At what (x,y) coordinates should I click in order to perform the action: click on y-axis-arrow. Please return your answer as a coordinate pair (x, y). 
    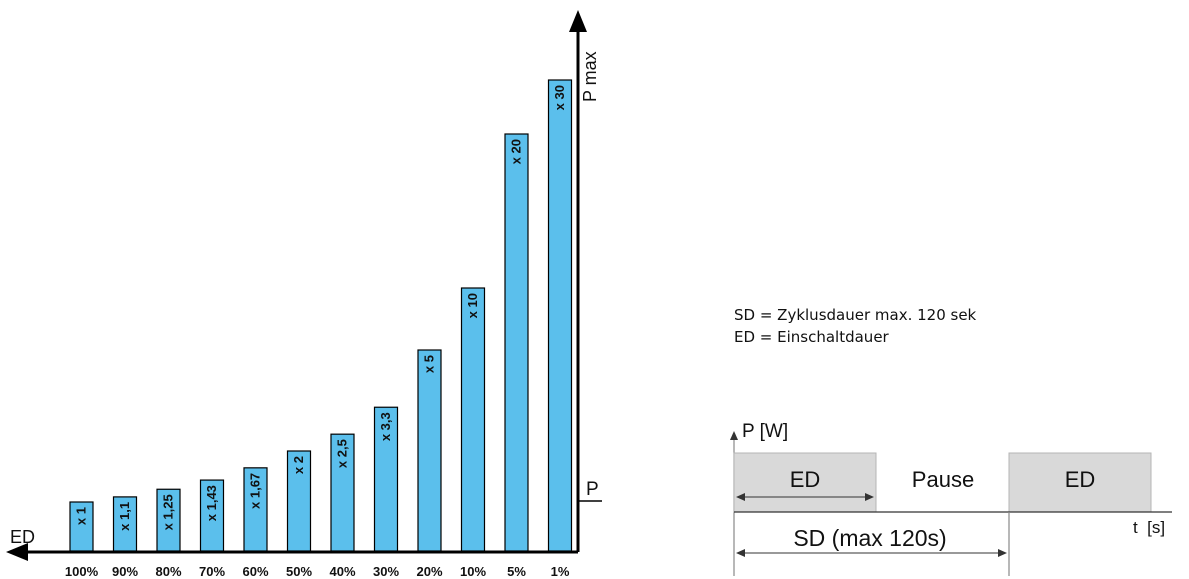
    Looking at the image, I should click on (578, 21).